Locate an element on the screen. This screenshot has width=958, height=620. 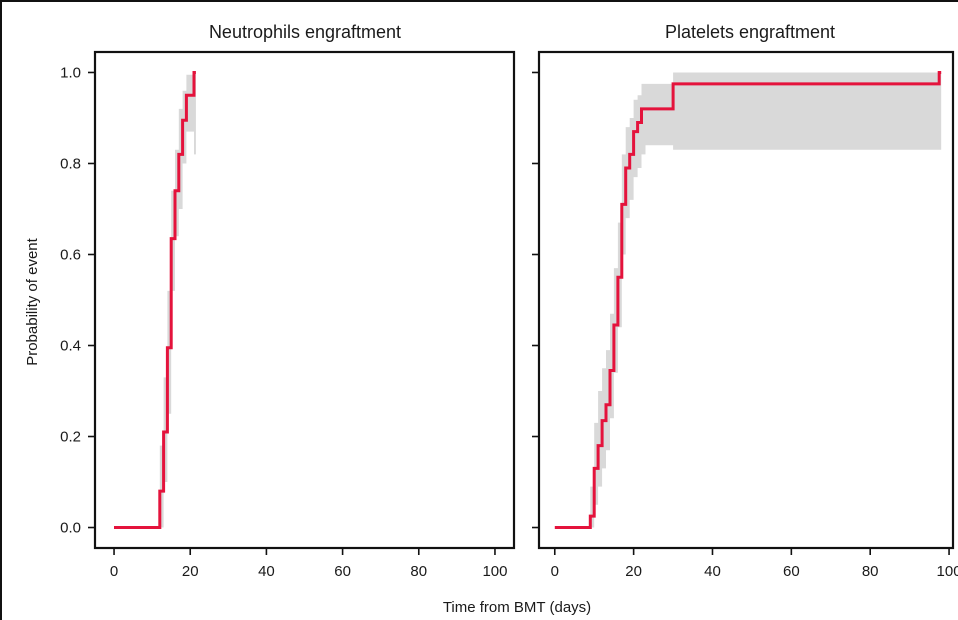
y-tick-label: 0.8 is located at coordinates (70, 163).